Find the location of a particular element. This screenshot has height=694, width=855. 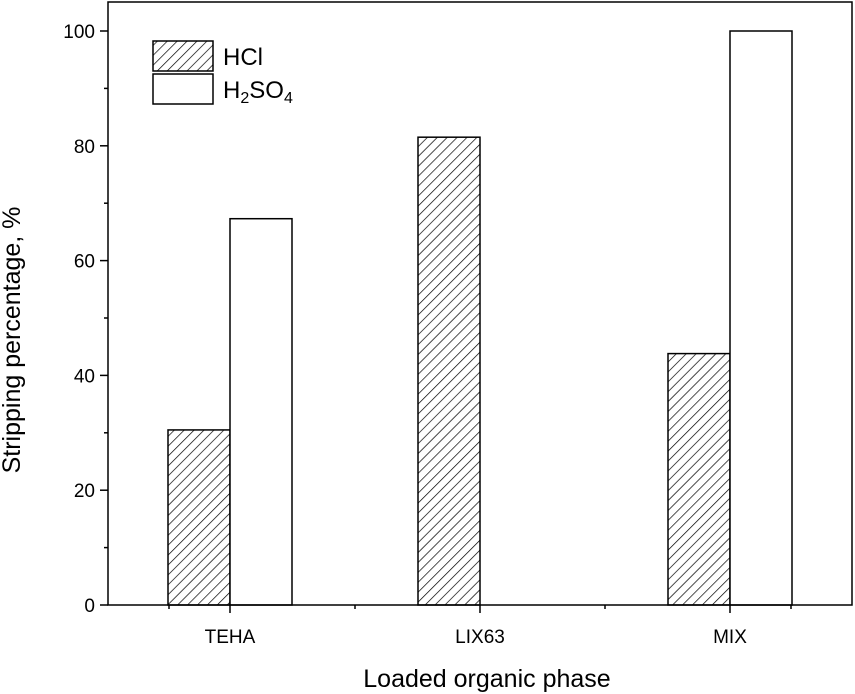

y-tick-label: 20 is located at coordinates (84, 491).